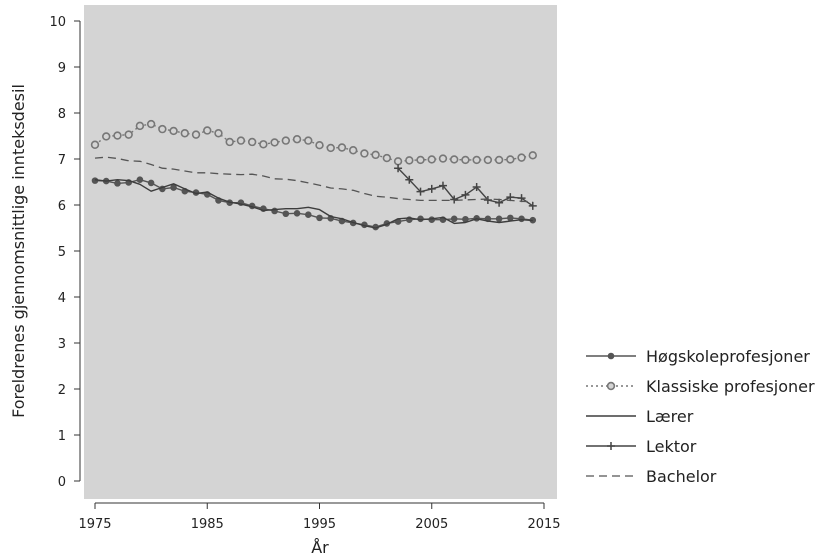 The height and width of the screenshot is (557, 837). I want to click on y-tick-label: 10, so click(57, 22).